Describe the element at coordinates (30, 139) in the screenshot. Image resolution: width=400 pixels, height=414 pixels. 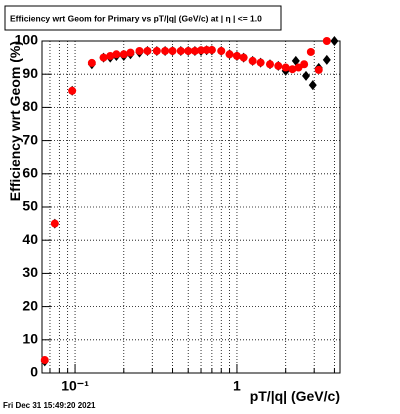
I see `y-tick-label: 70` at that location.